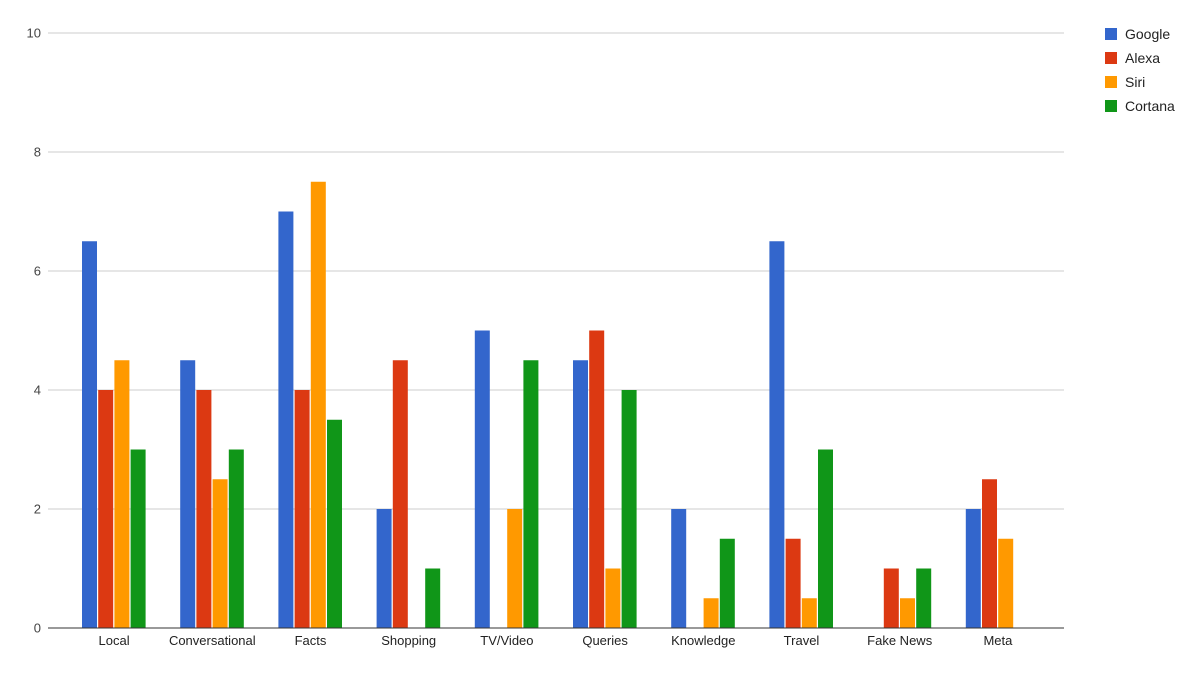 This screenshot has height=674, width=1200. I want to click on bar-google-travel, so click(777, 434).